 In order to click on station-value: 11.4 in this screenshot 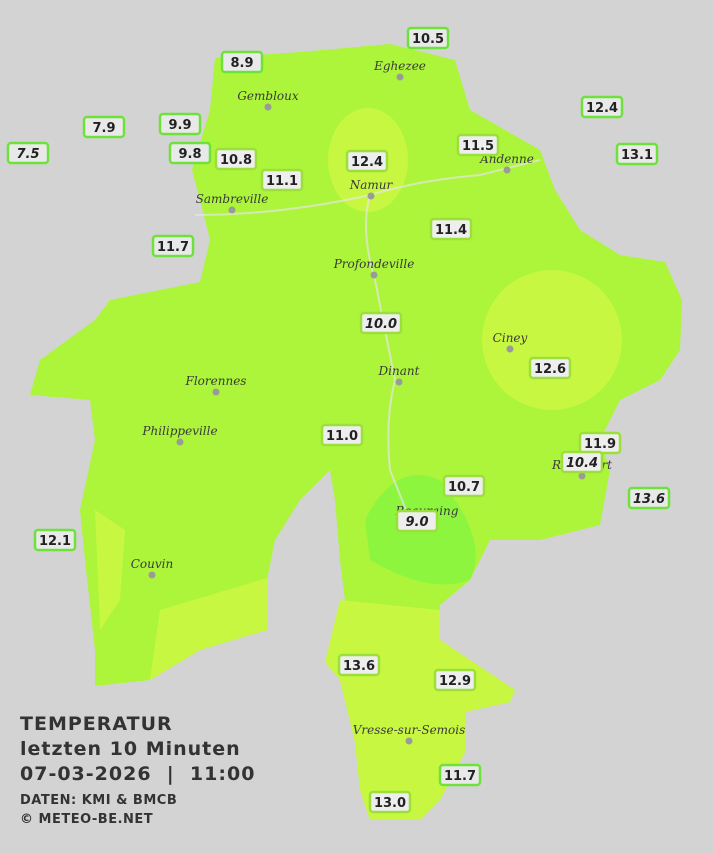, I will do `click(451, 230)`.